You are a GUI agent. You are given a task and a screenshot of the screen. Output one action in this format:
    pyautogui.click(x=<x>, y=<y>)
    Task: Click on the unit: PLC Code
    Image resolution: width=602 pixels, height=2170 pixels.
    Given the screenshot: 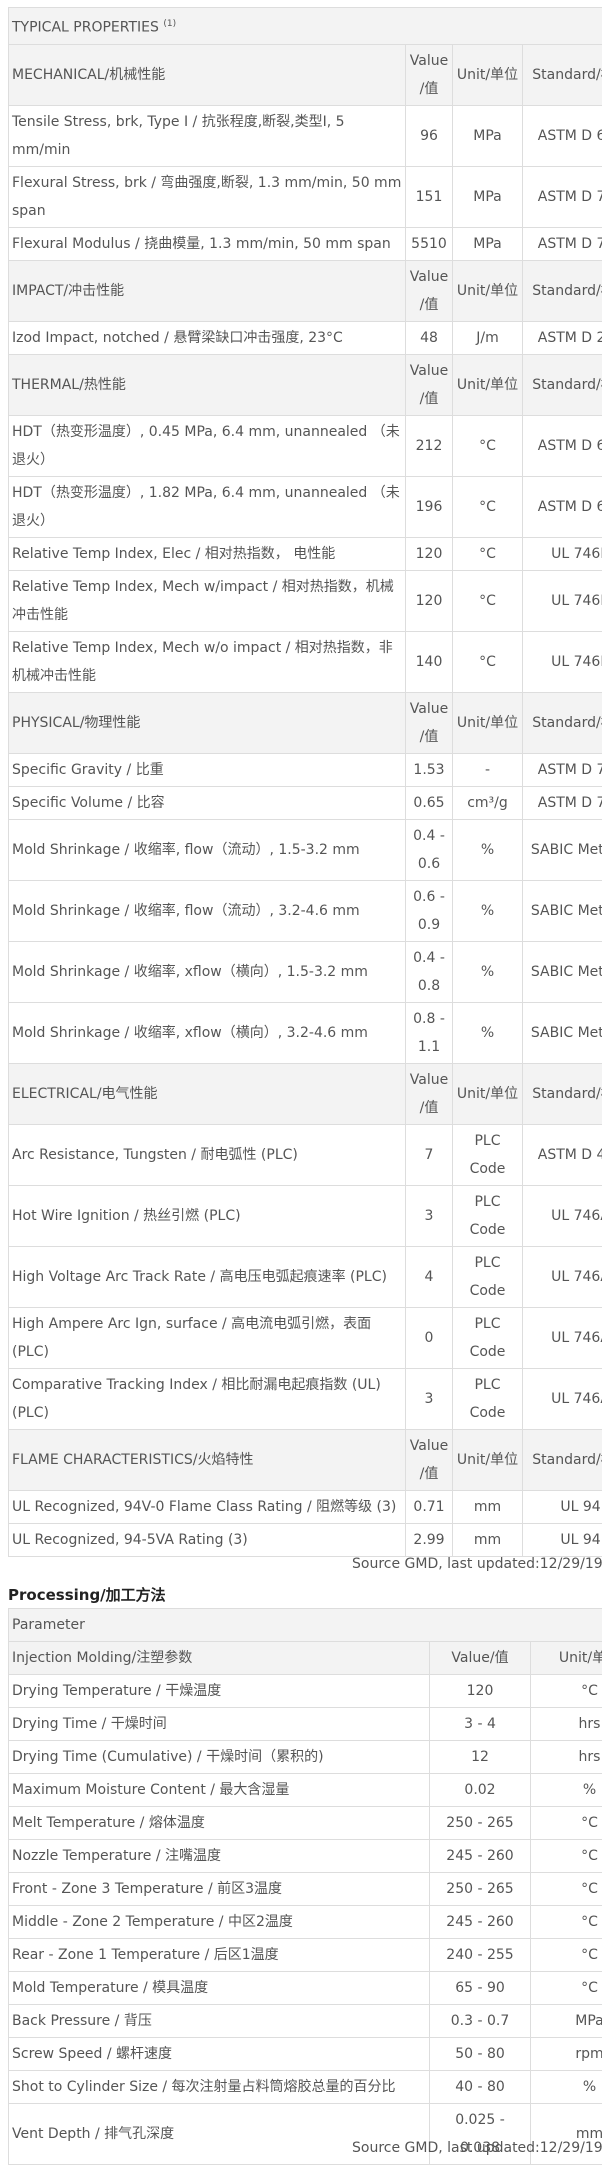 What is the action you would take?
    pyautogui.click(x=487, y=1398)
    